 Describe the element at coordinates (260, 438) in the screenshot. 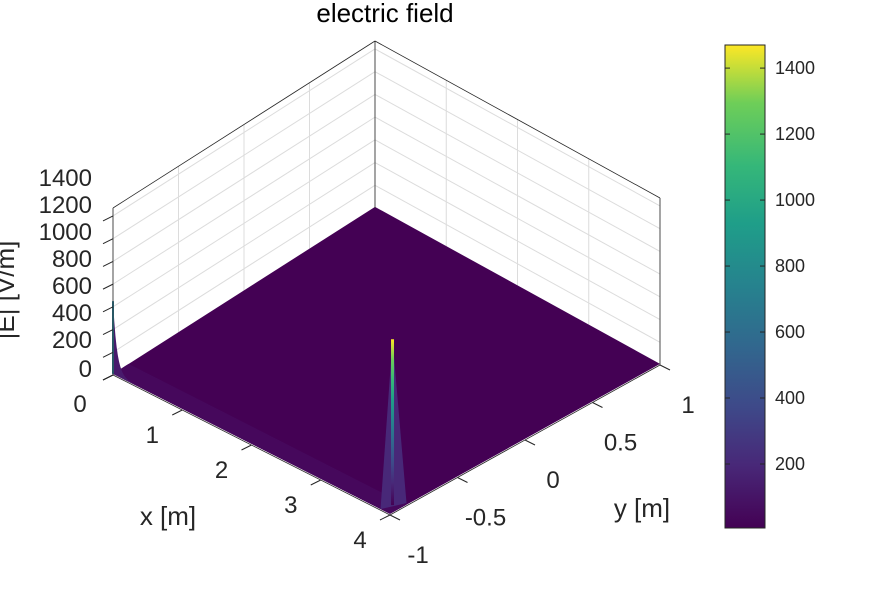

I see `surface-edge-band` at that location.